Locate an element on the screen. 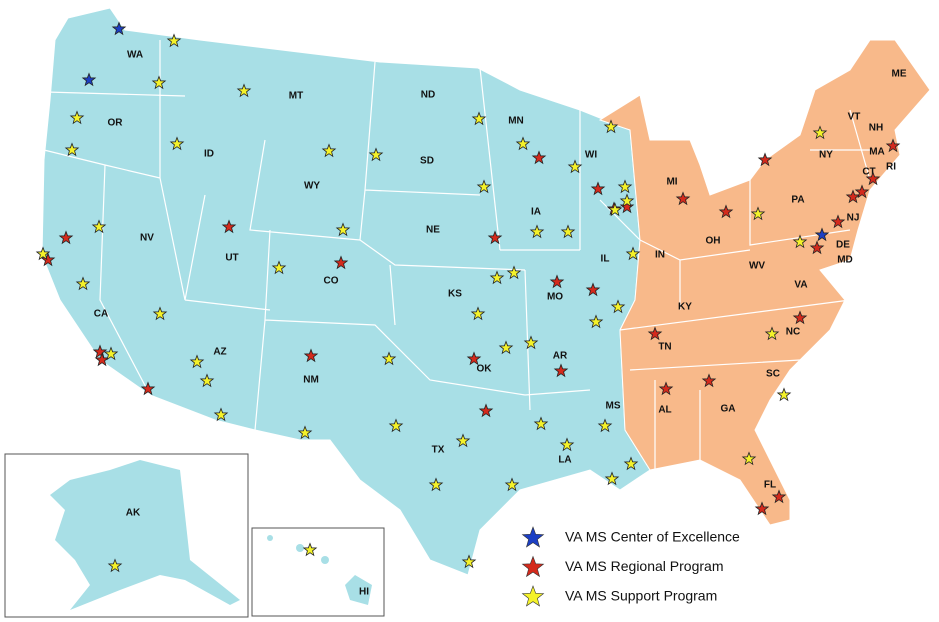 This screenshot has height=622, width=939. state-label: IN is located at coordinates (660, 255).